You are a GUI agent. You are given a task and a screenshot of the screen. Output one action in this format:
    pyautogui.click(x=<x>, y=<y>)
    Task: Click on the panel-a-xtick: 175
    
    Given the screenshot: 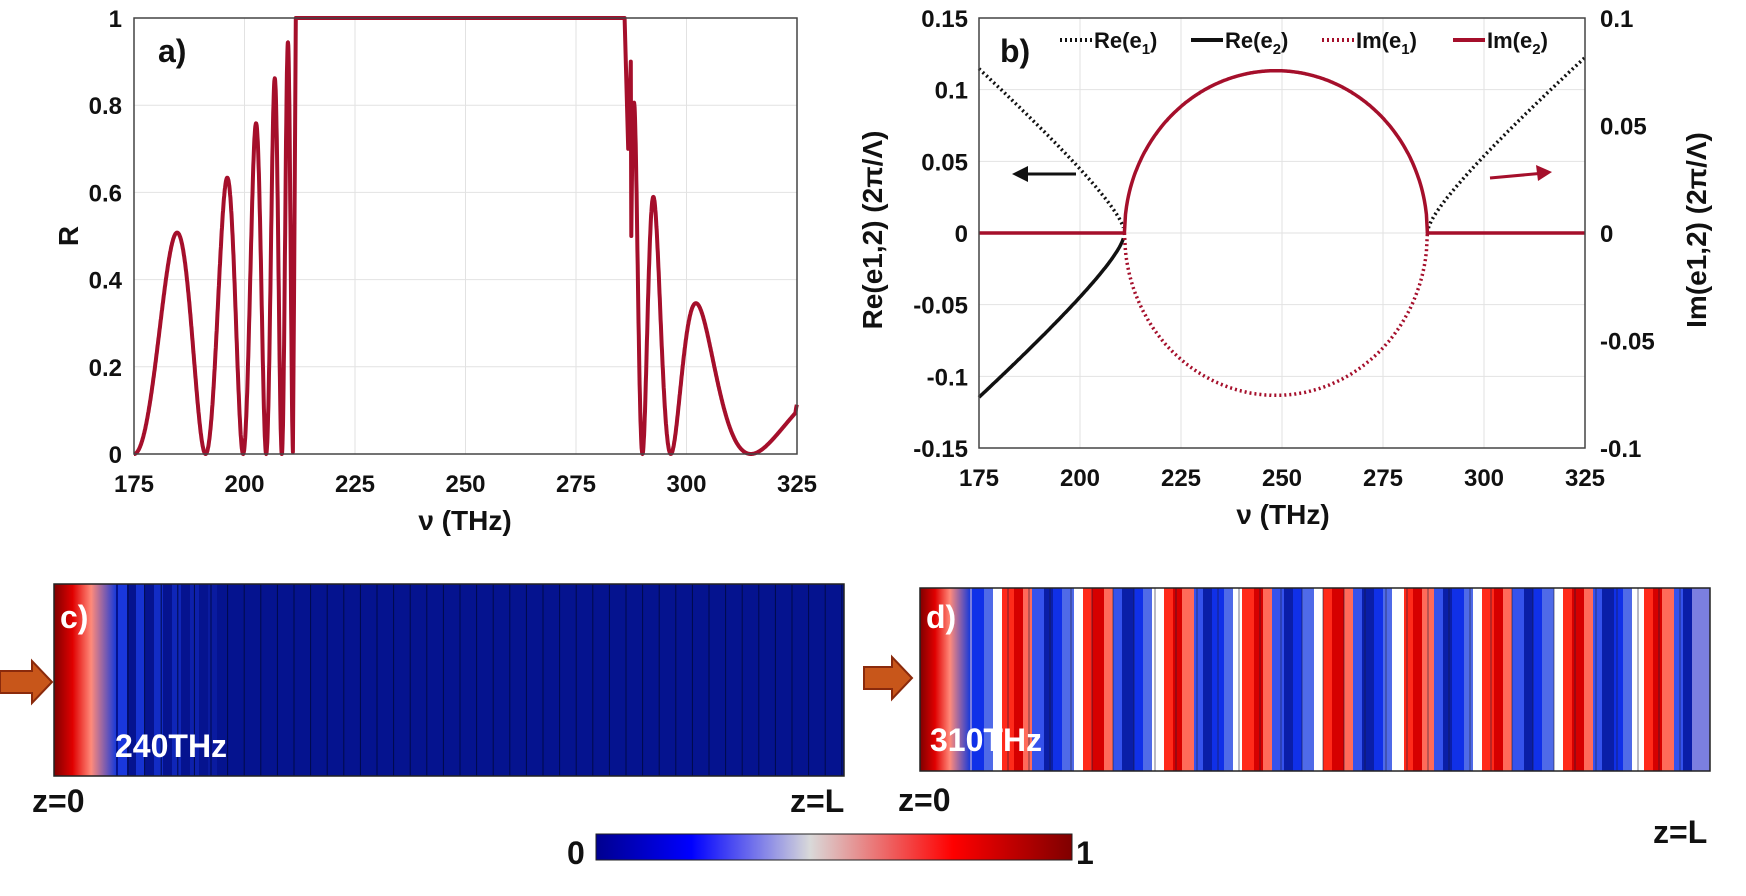 What is the action you would take?
    pyautogui.click(x=134, y=484)
    